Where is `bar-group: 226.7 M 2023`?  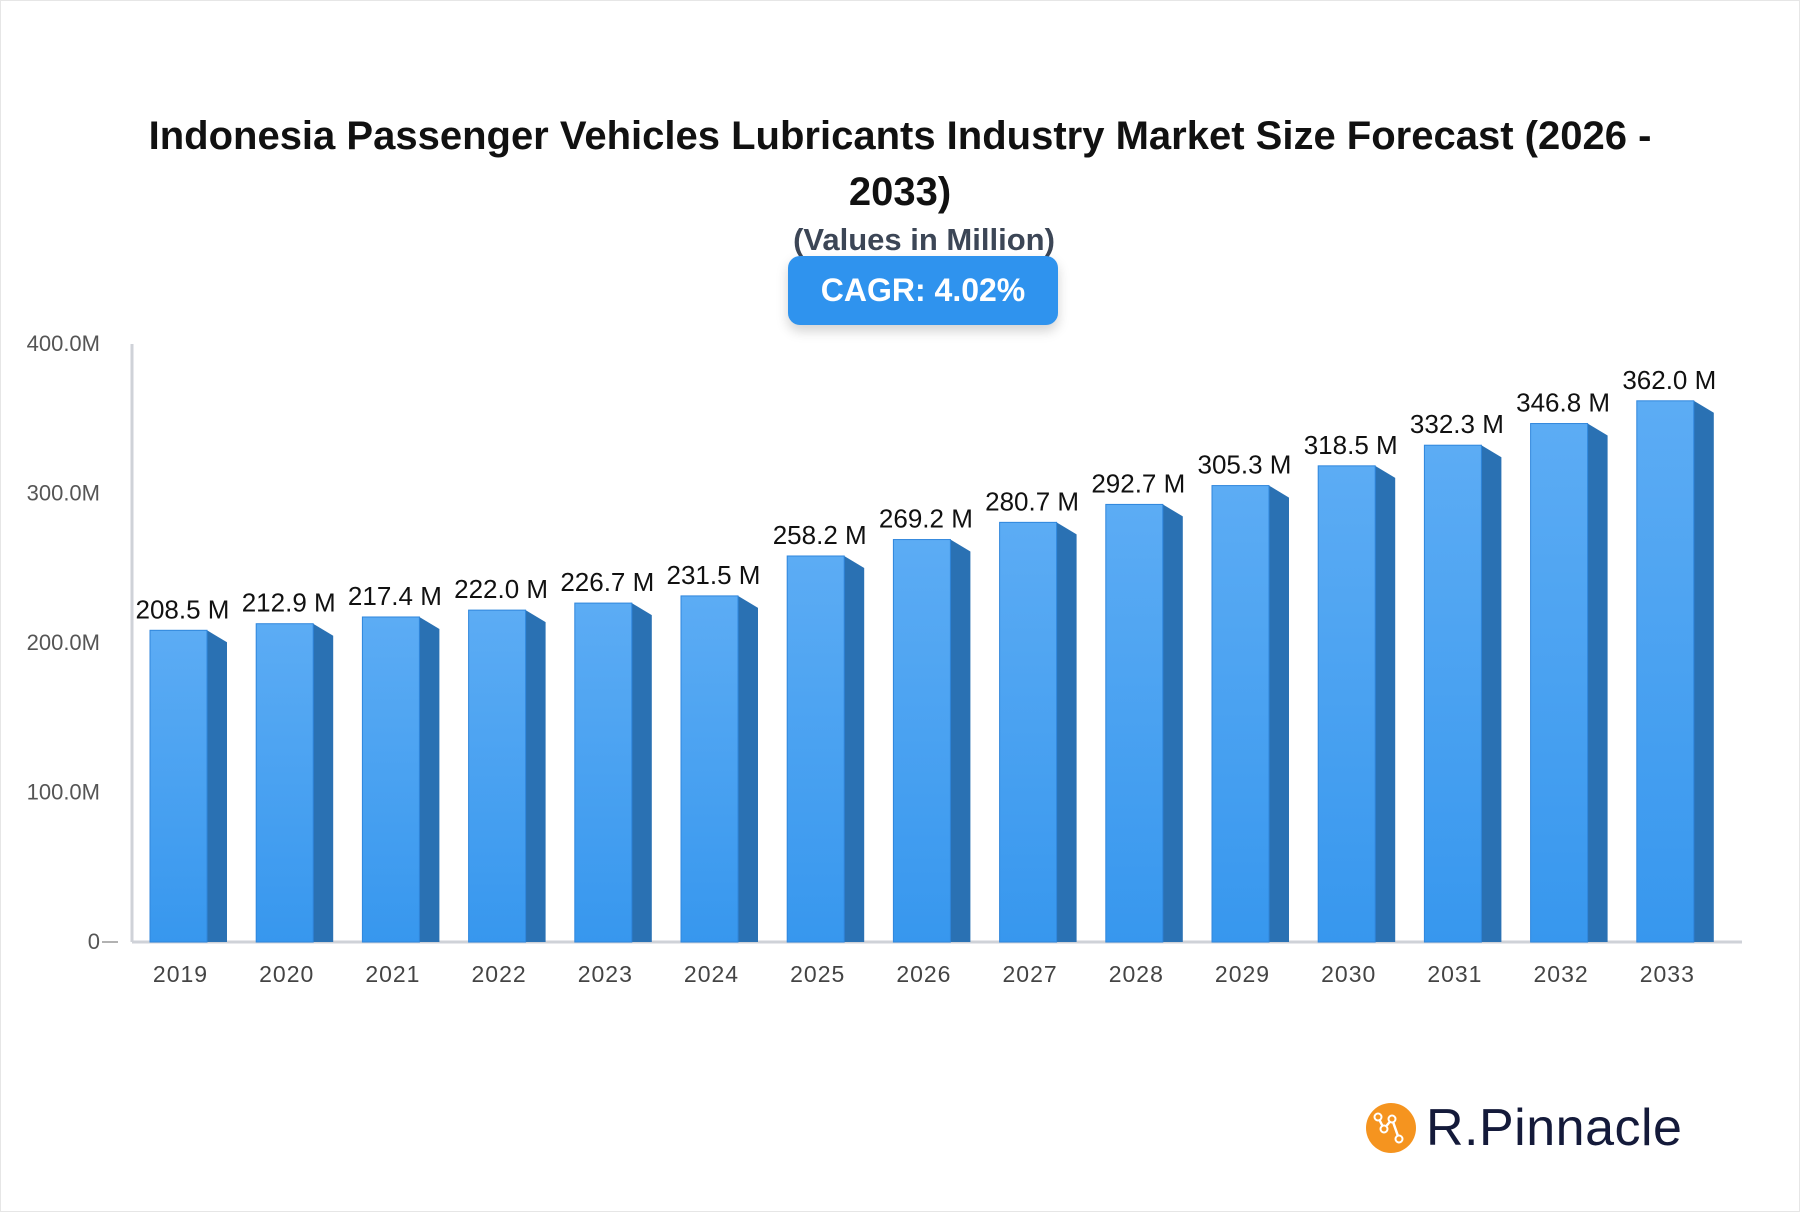 bar-group: 226.7 M 2023 is located at coordinates (607, 777).